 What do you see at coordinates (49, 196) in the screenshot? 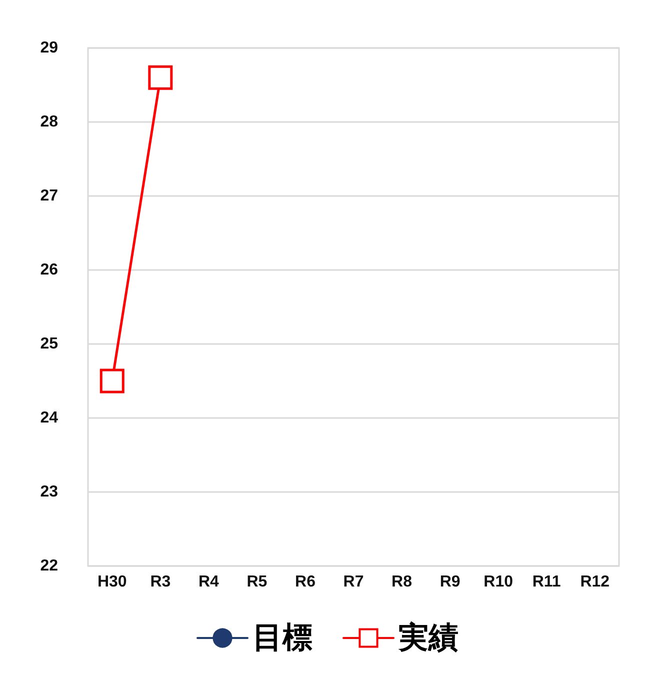
I see `y-tick-label: 27` at bounding box center [49, 196].